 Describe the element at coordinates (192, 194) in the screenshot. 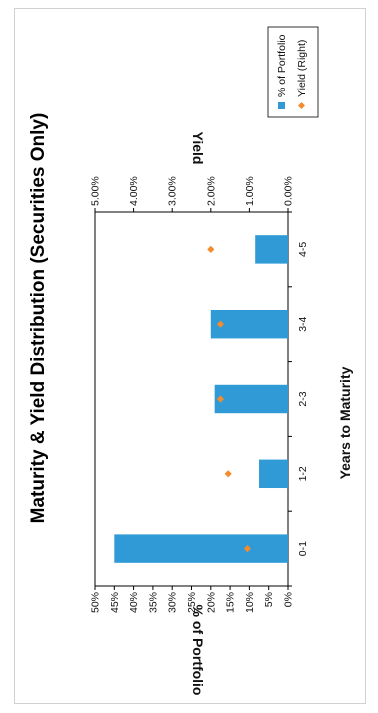

I see `right-axis: 0.00% 1.00% 2.00% 3.00% 4.00% 5.00%` at that location.